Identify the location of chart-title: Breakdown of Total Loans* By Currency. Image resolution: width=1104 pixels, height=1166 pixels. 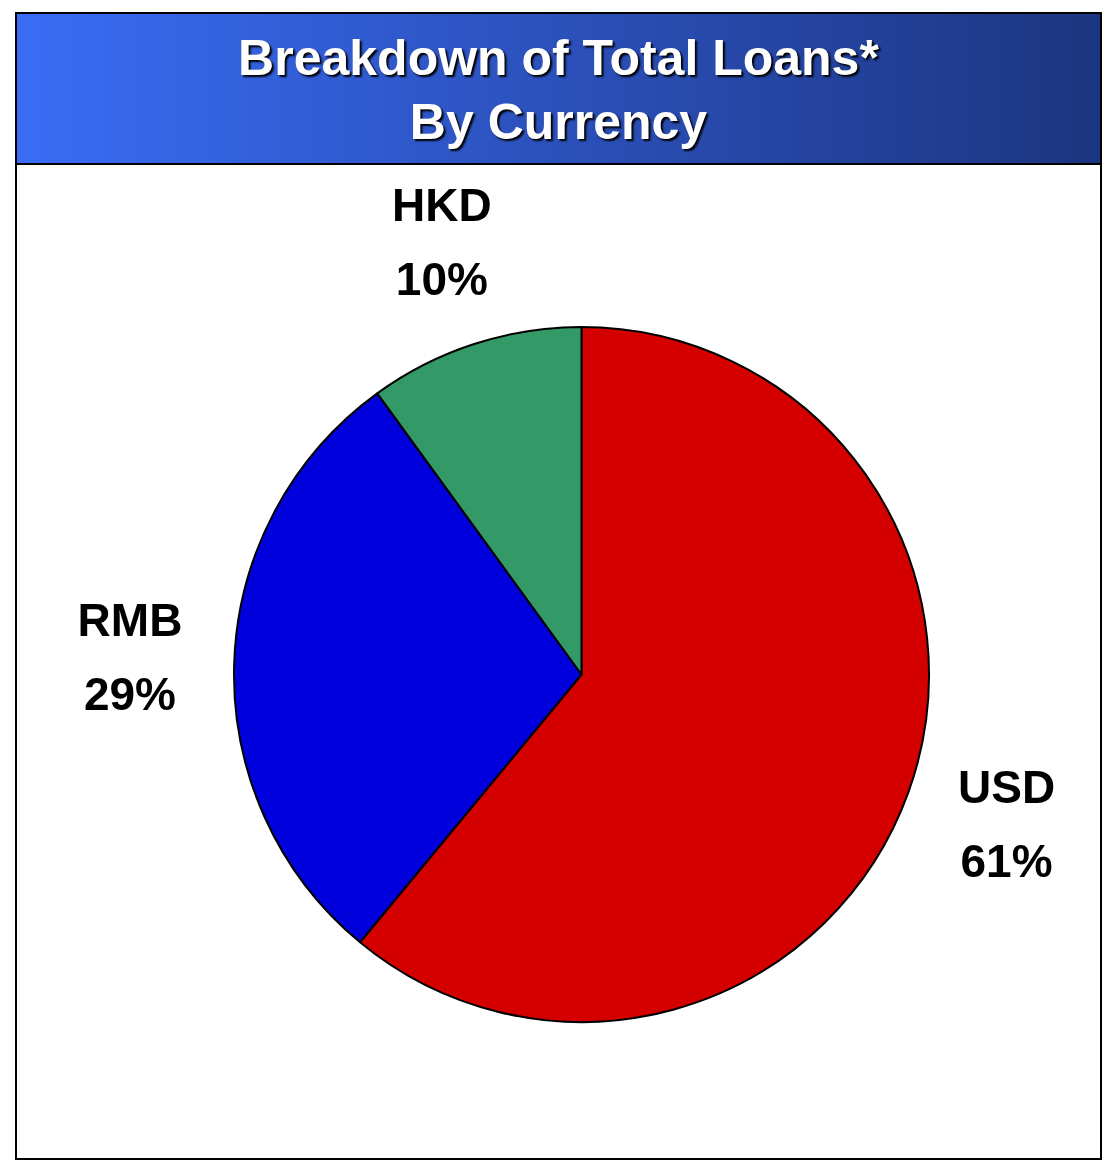
(558, 89).